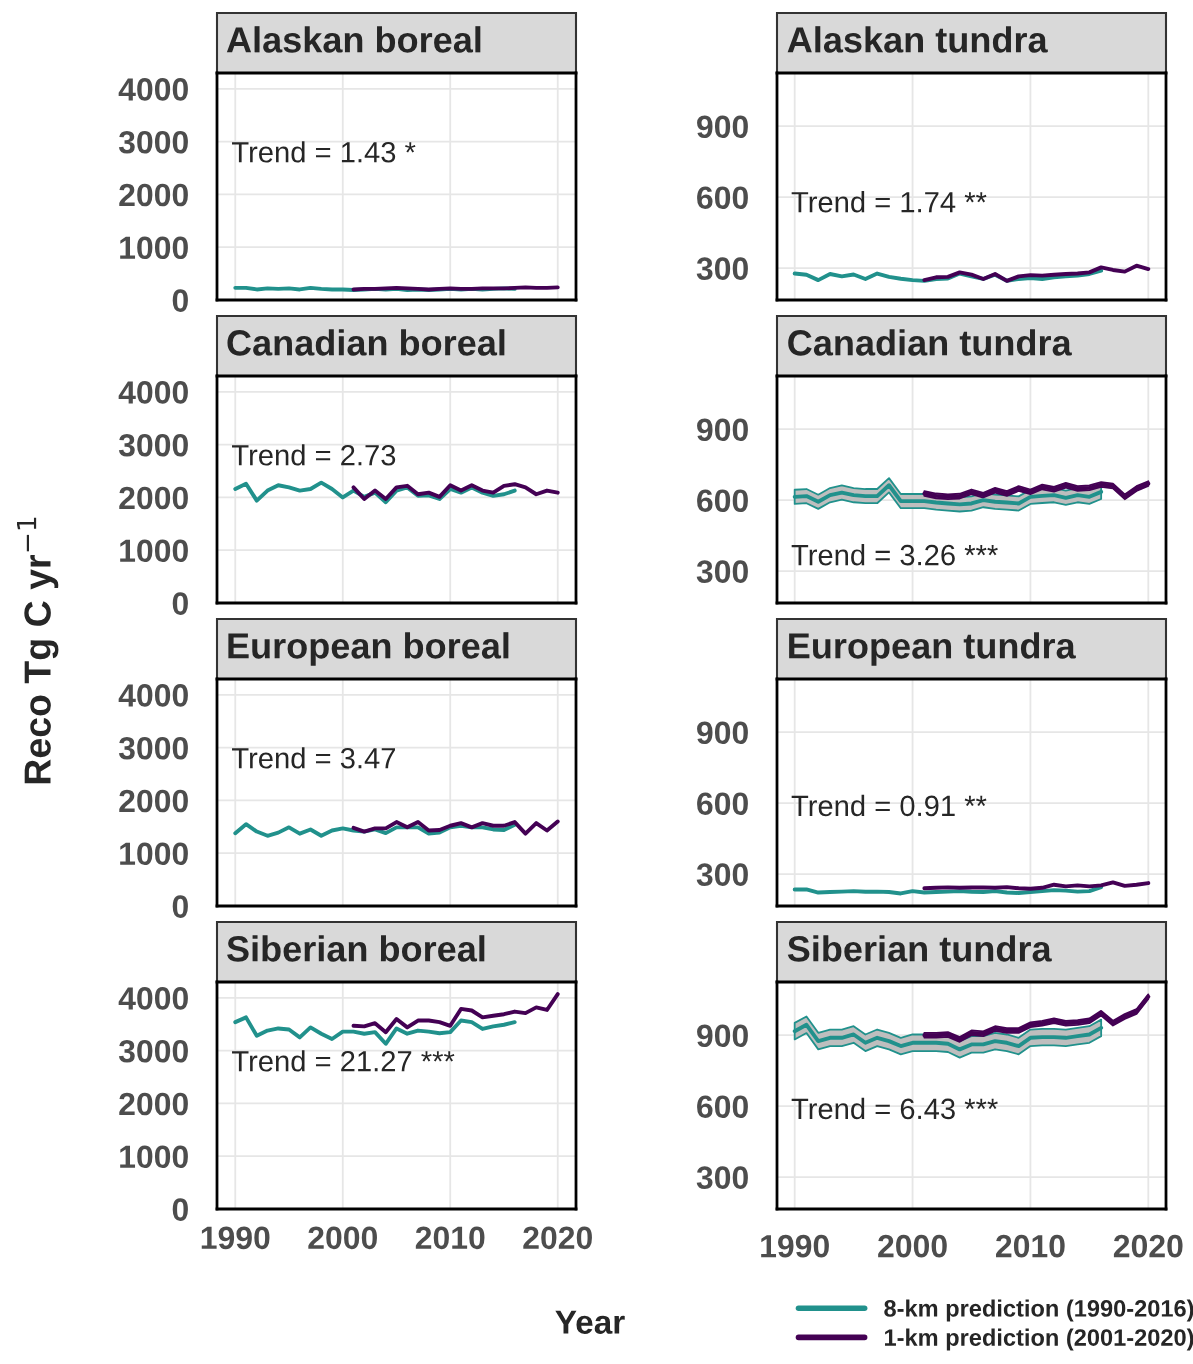 The width and height of the screenshot is (1193, 1364). I want to click on chart-title: European boreal, so click(368, 649).